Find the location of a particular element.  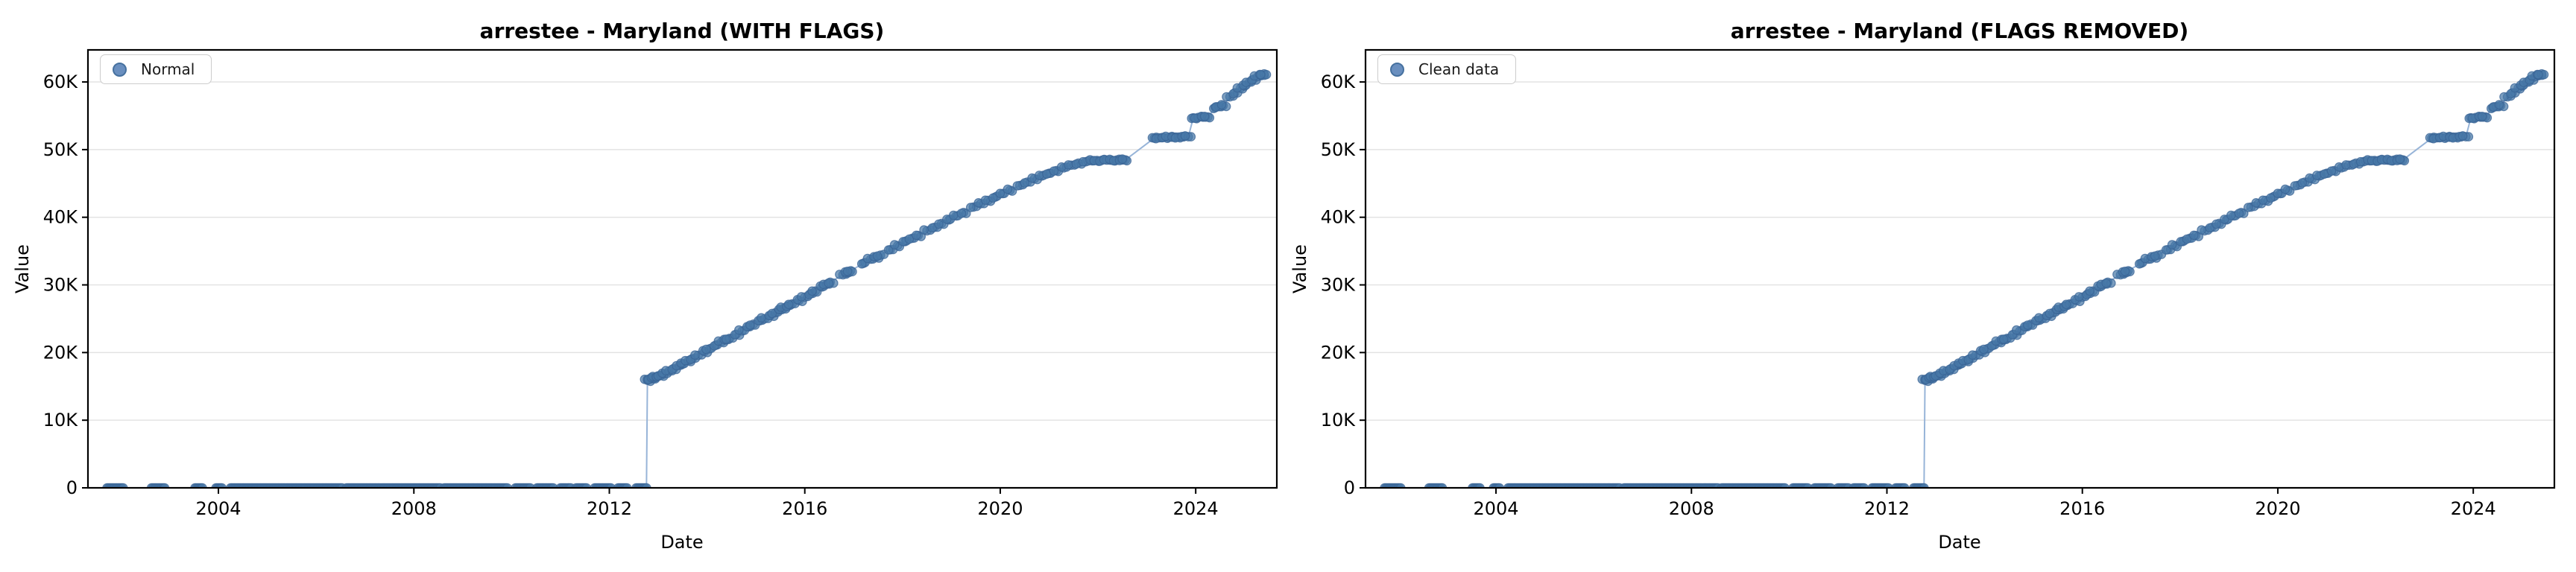

left-chart-title: arrestee - Maryland (WITH FLAGS) is located at coordinates (682, 31).